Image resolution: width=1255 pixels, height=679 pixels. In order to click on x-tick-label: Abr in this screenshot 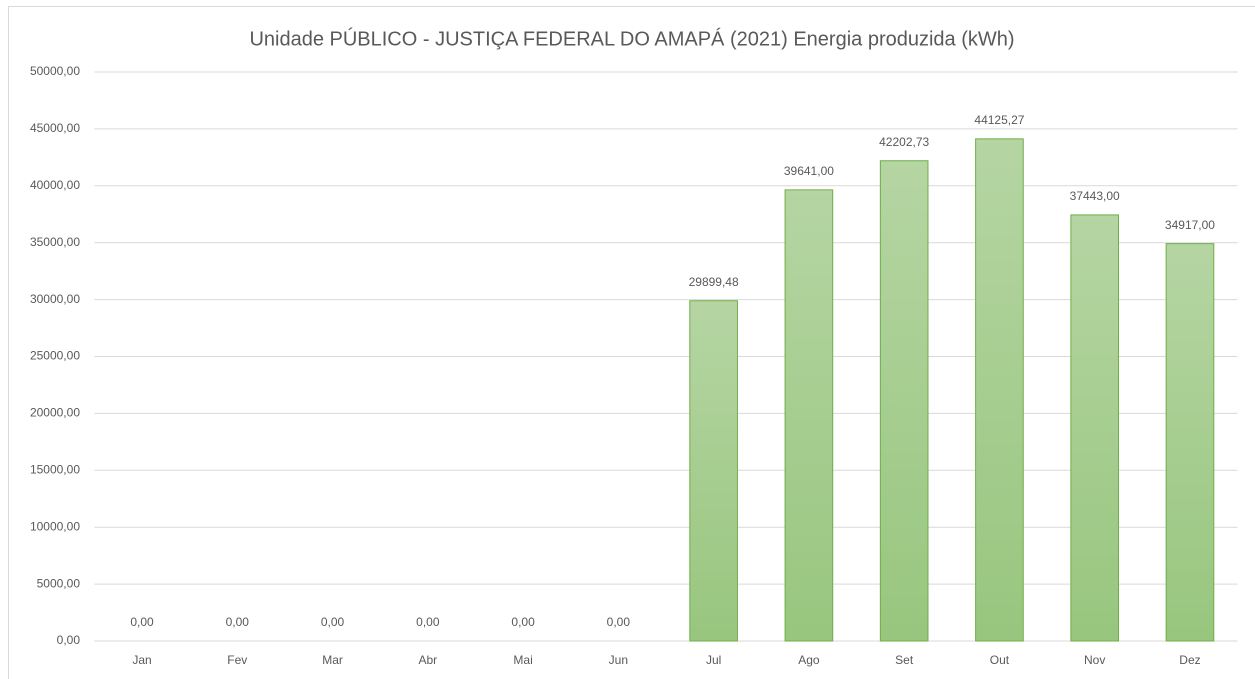, I will do `click(427, 660)`.